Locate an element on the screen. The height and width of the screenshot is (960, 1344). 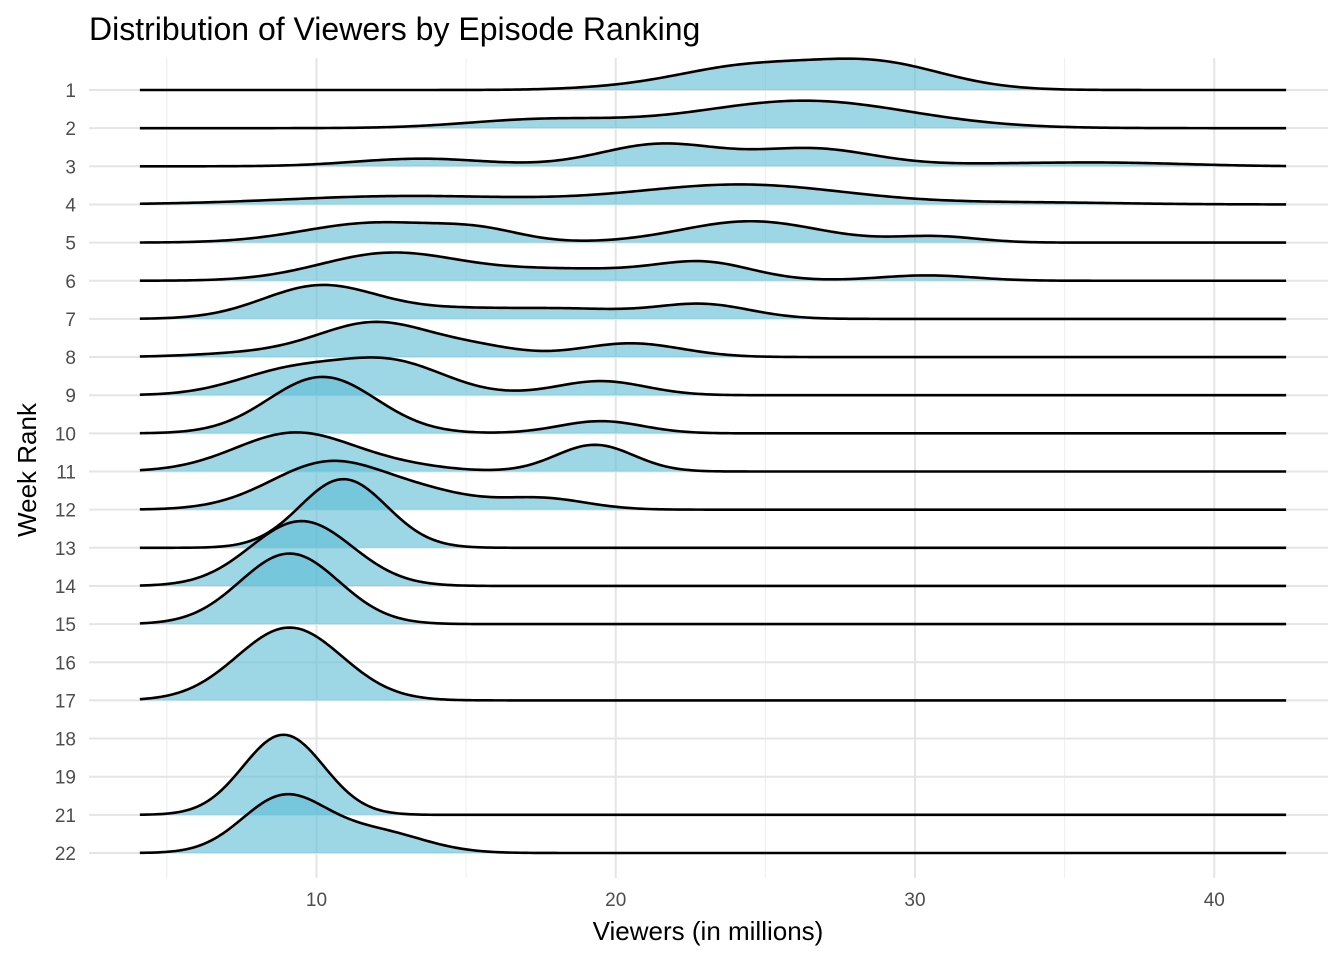
y-tick-label-14: 14 is located at coordinates (66, 587).